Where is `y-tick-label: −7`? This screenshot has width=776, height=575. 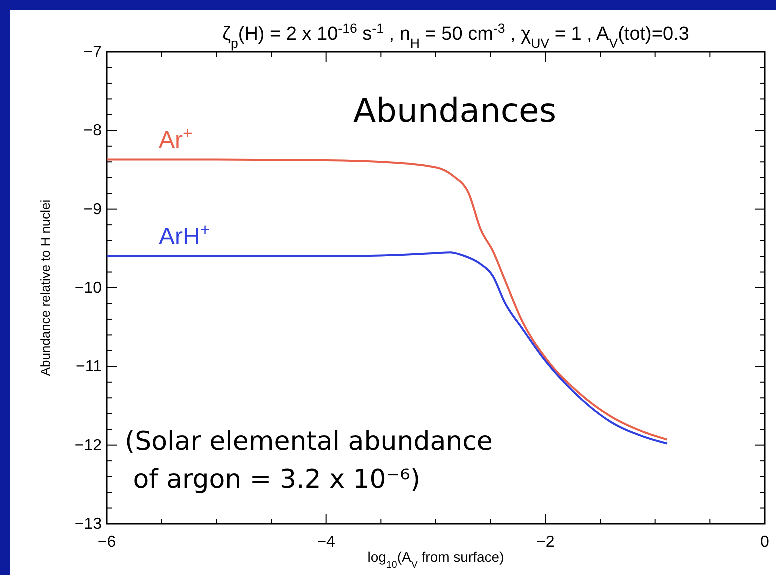
y-tick-label: −7 is located at coordinates (93, 52).